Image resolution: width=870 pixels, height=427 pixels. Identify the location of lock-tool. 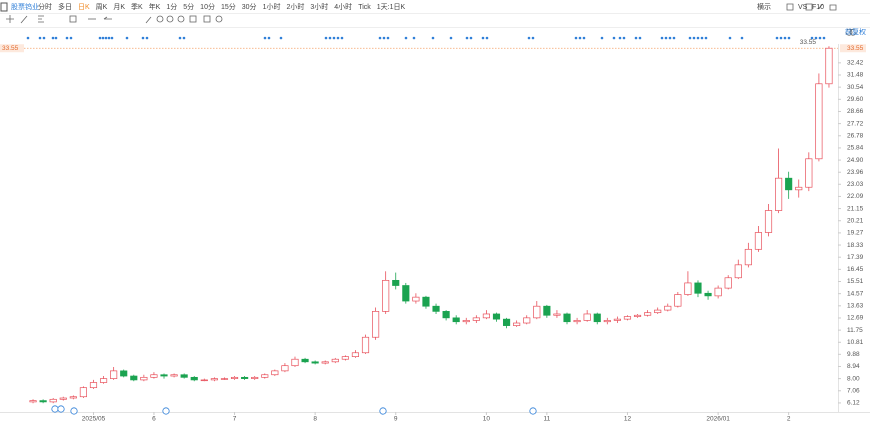
(181, 19).